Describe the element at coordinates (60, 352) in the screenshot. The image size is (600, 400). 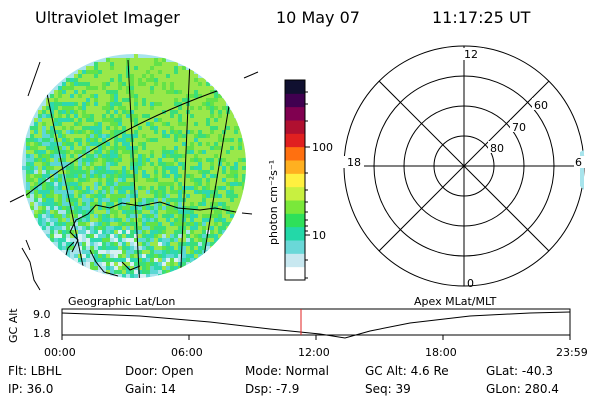
I see `timeline-xtick: 00:00` at that location.